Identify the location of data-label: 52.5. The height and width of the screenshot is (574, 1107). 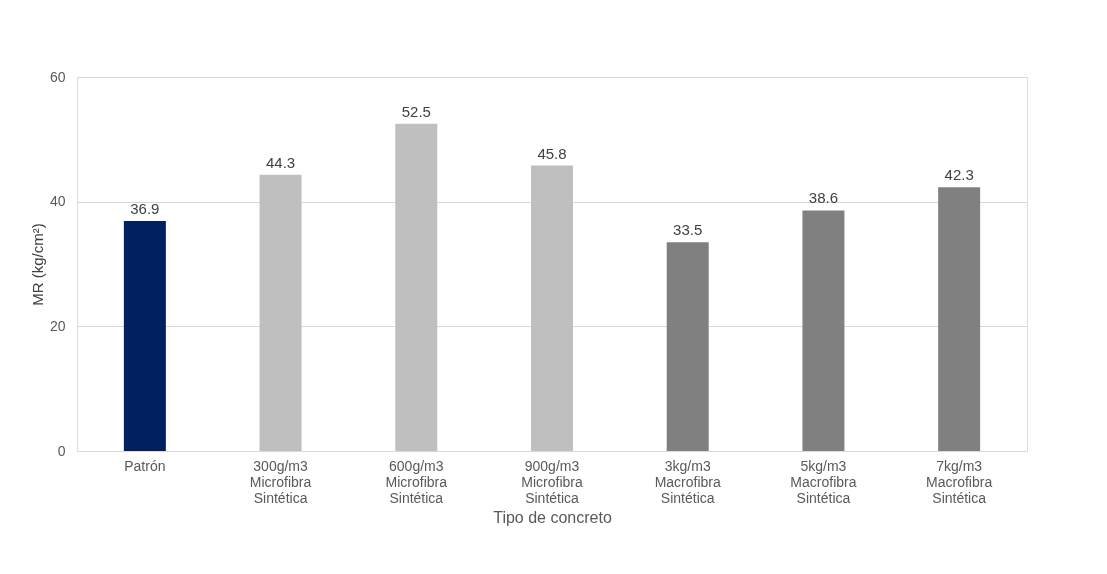
(416, 111).